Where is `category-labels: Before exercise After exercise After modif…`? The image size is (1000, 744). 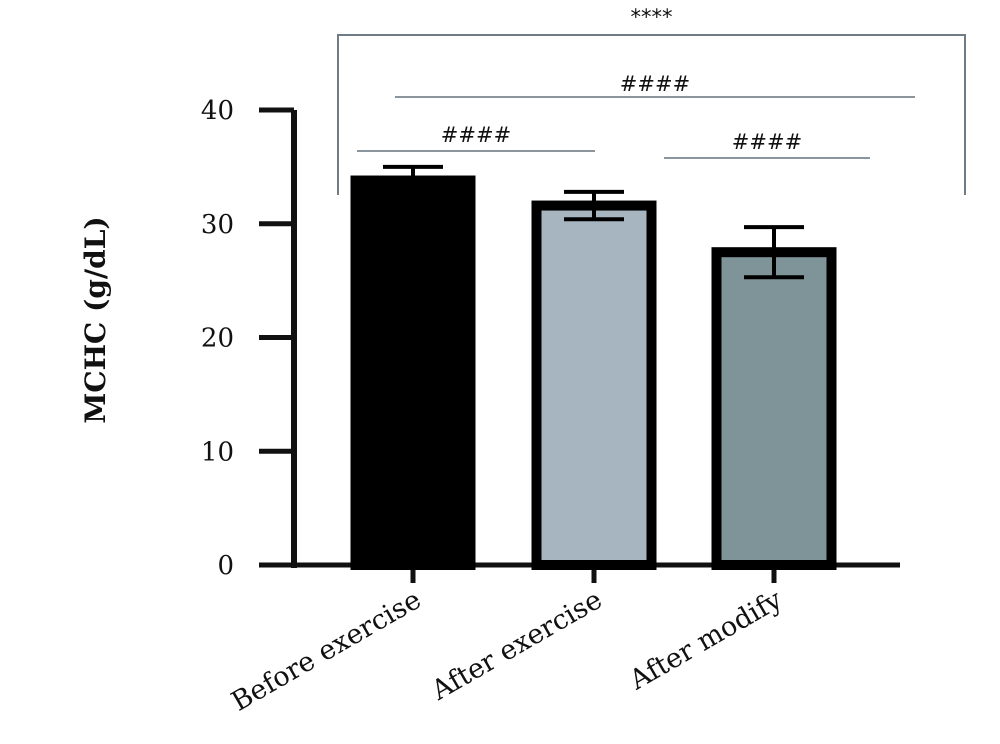
category-labels: Before exercise After exercise After modif… is located at coordinates (507, 651).